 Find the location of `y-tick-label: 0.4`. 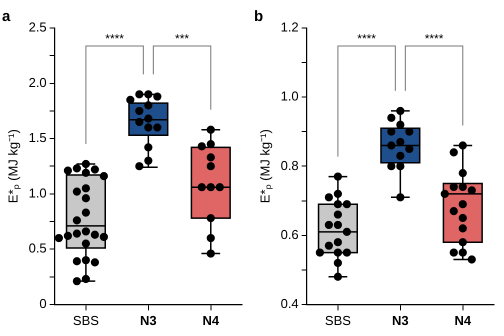

y-tick-label: 0.4 is located at coordinates (289, 303).